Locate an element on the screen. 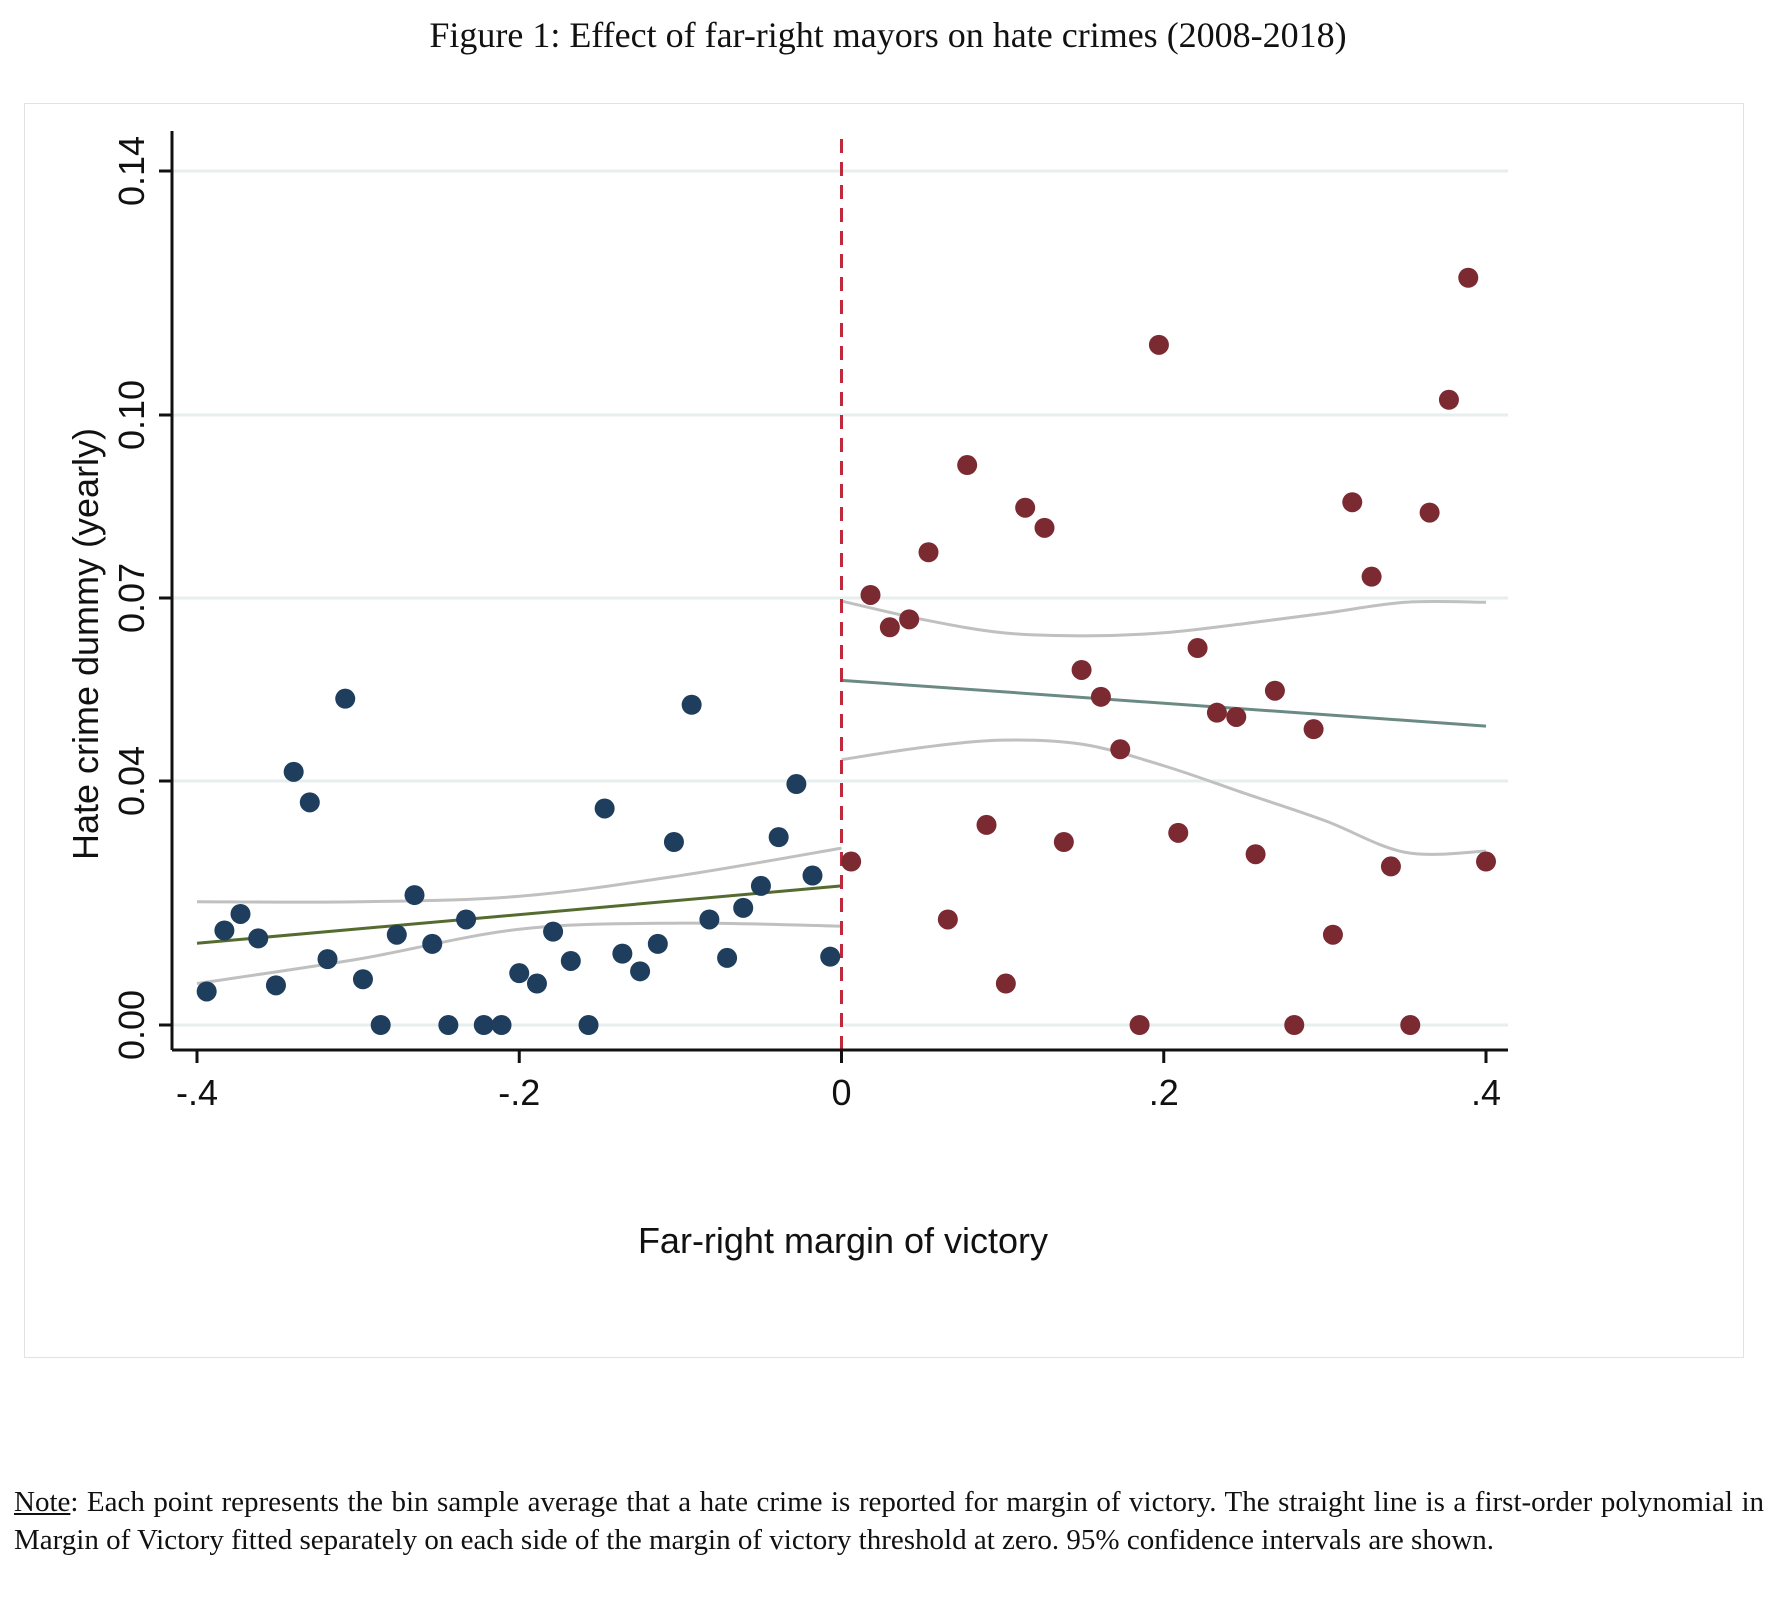  right-ci-upper is located at coordinates (1164, 618).